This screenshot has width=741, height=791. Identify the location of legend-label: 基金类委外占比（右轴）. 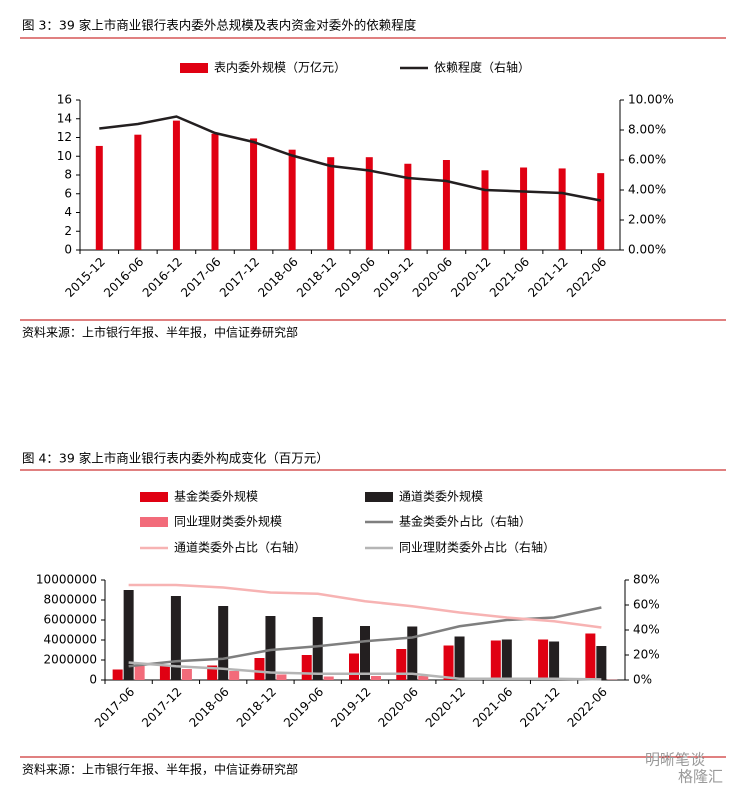
(465, 521).